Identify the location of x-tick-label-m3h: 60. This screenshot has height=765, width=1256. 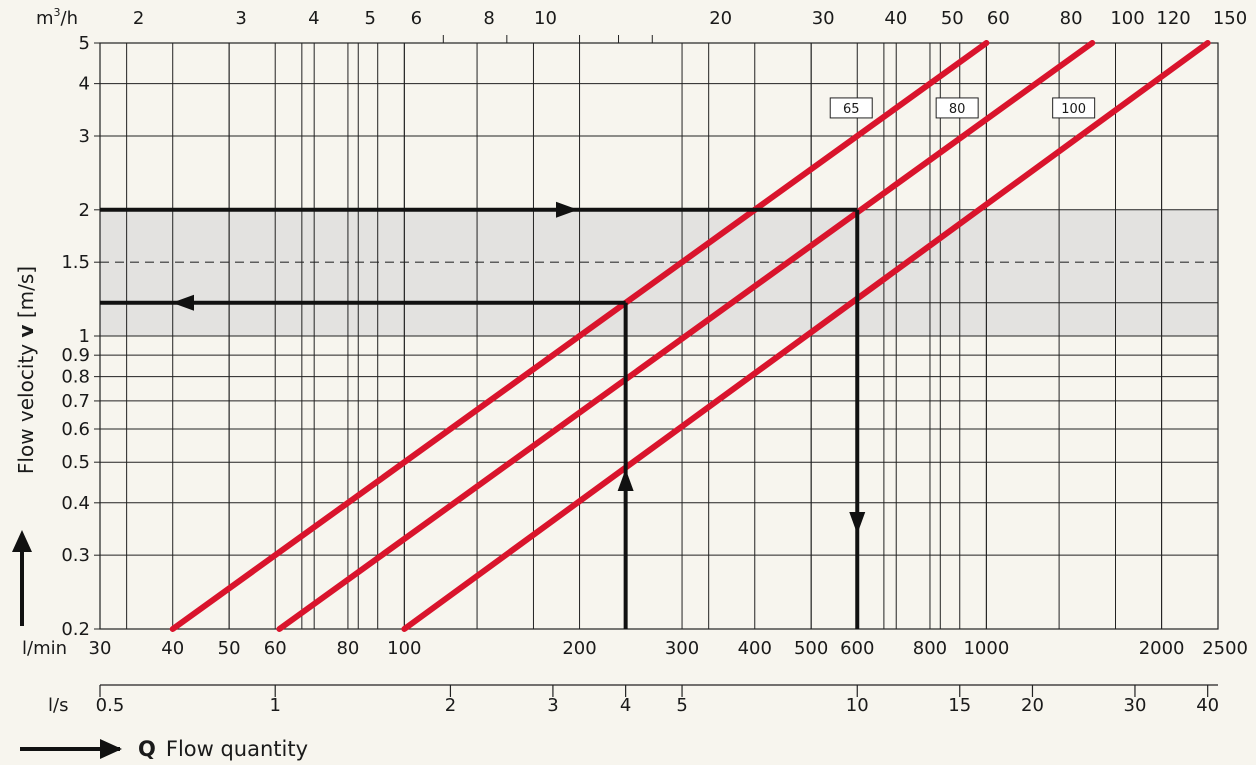
(998, 18).